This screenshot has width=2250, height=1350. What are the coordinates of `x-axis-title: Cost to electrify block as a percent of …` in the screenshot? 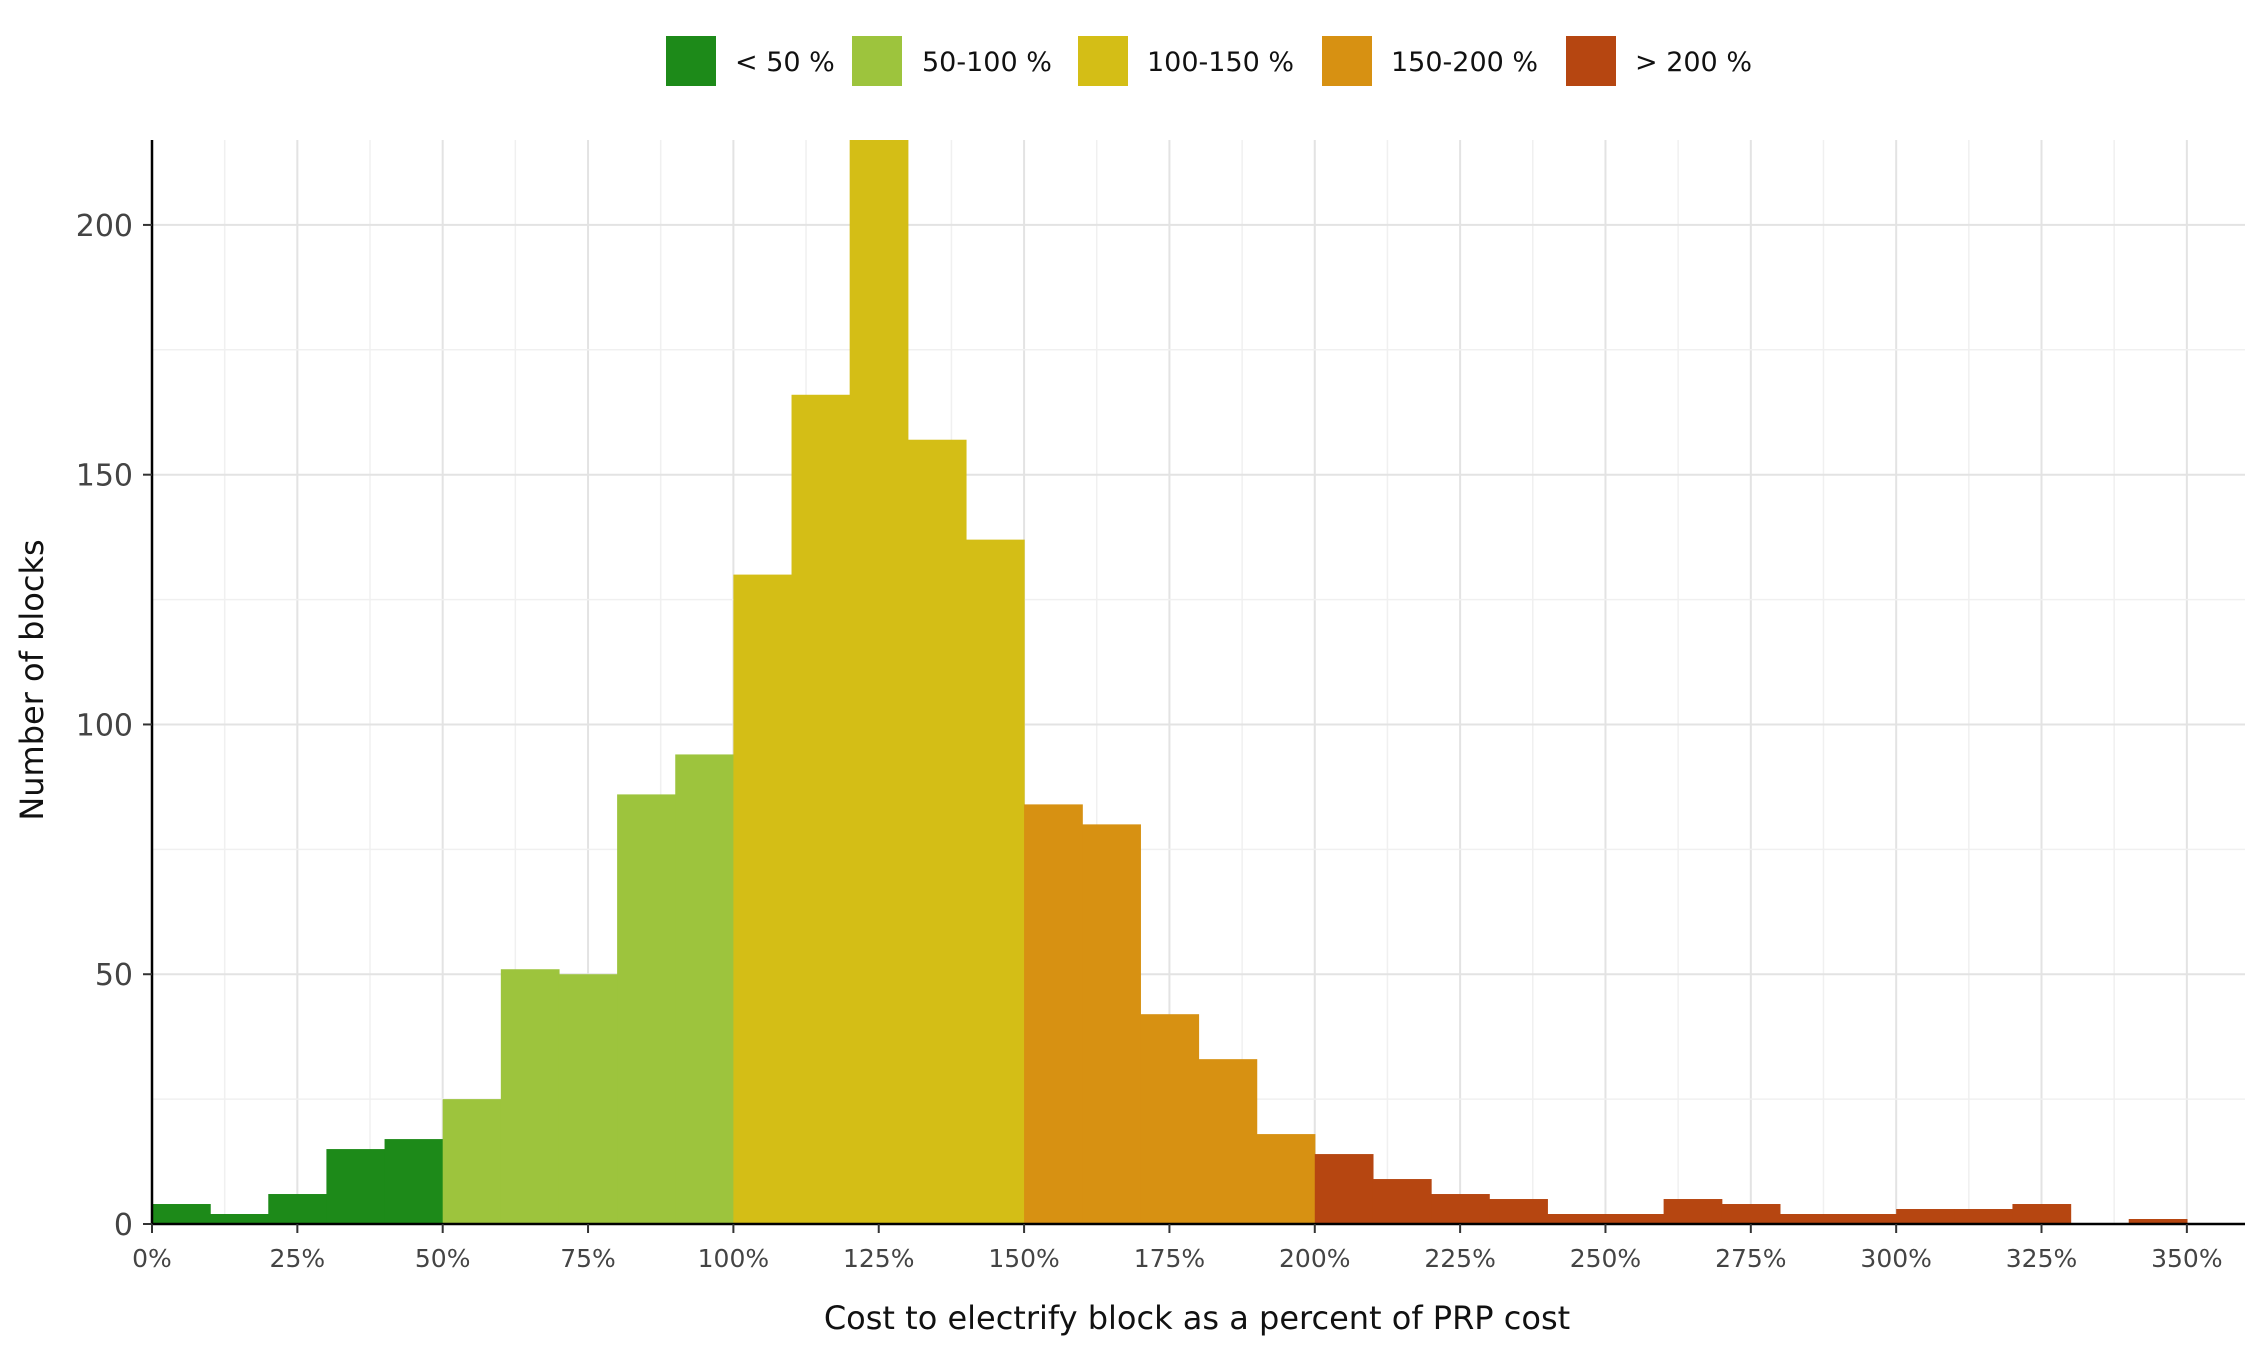 It's located at (1197, 1318).